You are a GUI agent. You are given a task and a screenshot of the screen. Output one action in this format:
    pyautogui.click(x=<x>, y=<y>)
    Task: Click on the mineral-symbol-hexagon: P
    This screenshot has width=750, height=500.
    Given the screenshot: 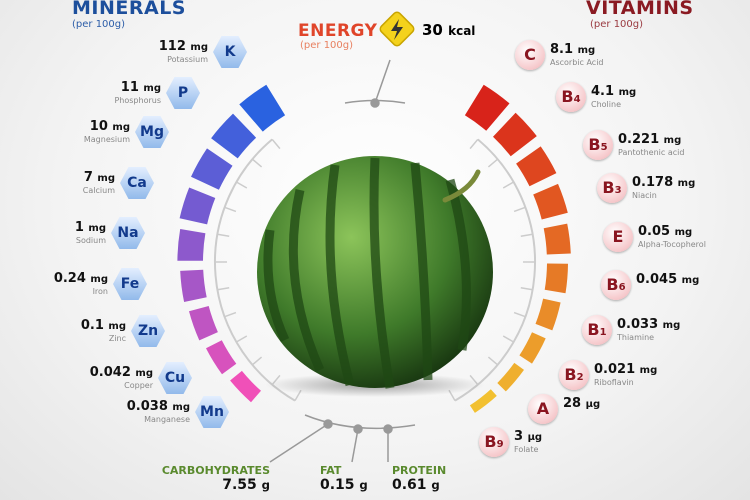 What is the action you would take?
    pyautogui.click(x=183, y=93)
    